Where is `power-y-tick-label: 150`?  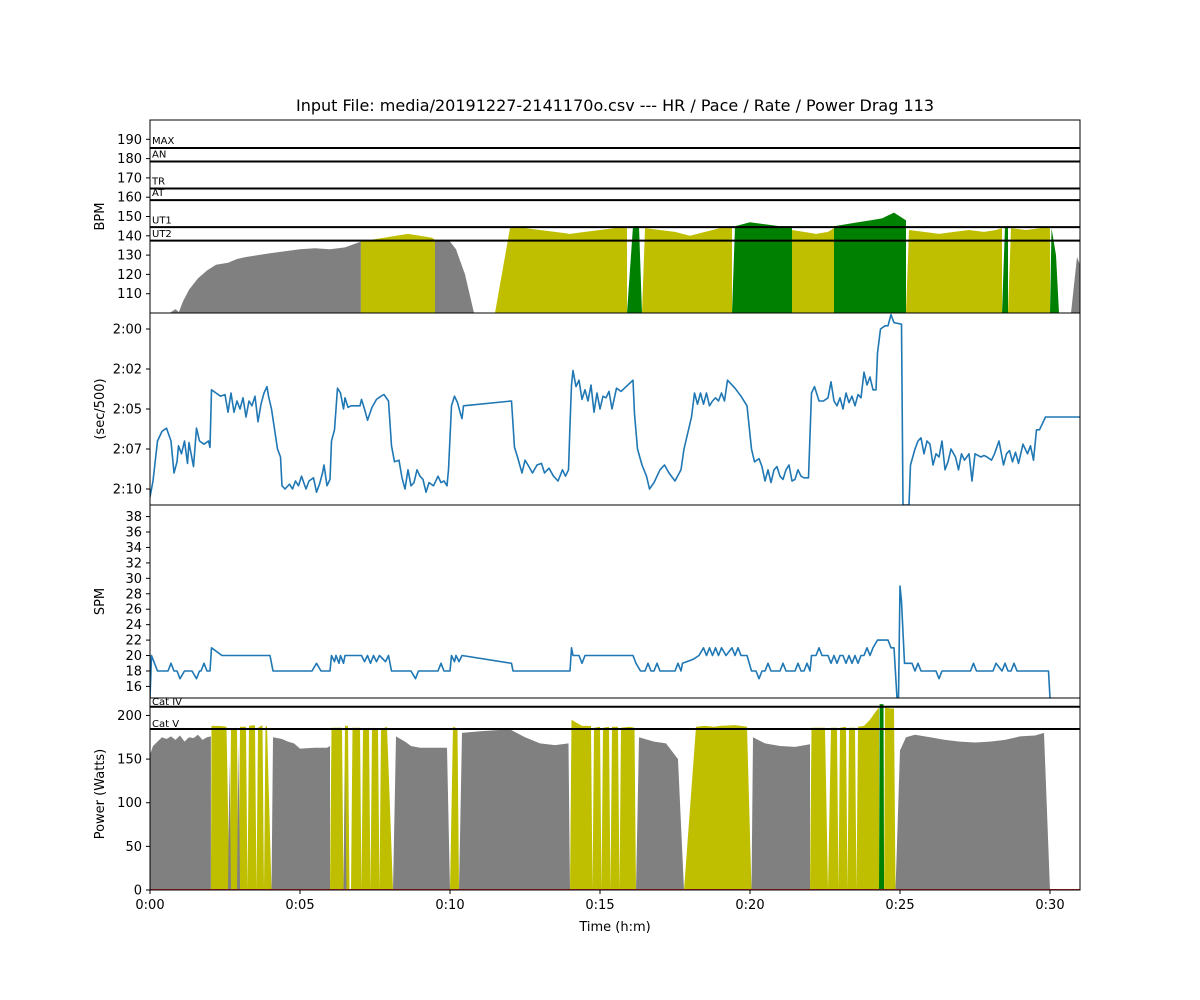 power-y-tick-label: 150 is located at coordinates (129, 760).